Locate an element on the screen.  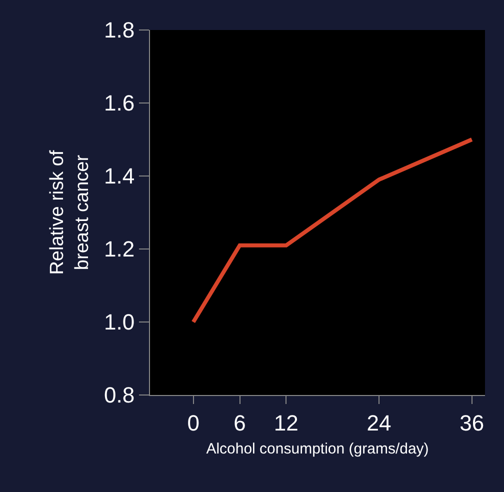
x-axis-title: Alcohol consumption (grams/day) is located at coordinates (317, 449).